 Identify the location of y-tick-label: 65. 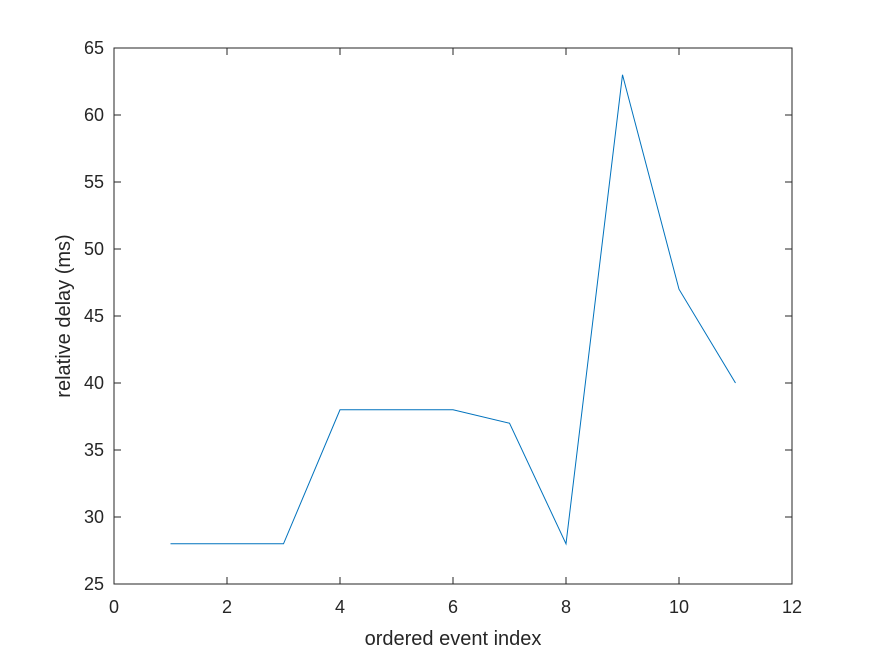
(94, 48).